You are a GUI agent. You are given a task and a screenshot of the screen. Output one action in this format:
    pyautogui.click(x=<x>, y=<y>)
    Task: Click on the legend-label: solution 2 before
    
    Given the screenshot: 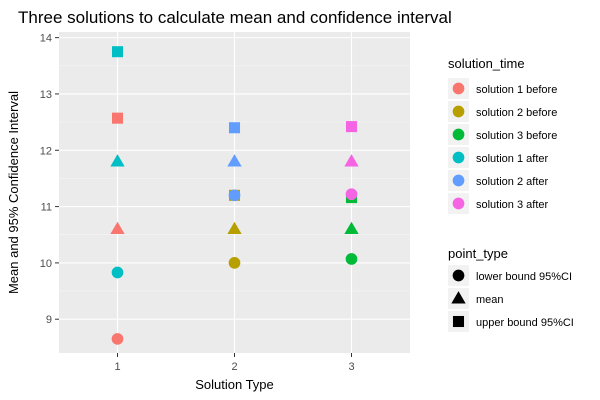 What is the action you would take?
    pyautogui.click(x=516, y=113)
    